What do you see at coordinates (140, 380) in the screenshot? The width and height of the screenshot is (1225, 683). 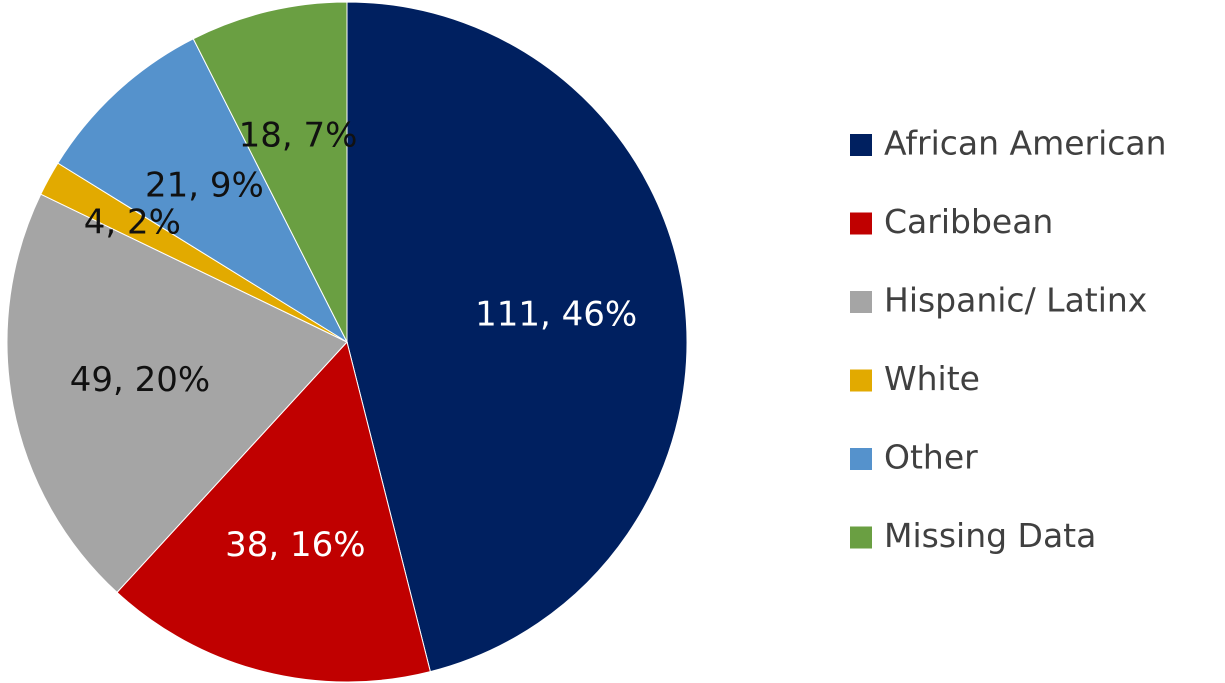 I see `data-label: 49, 20%` at bounding box center [140, 380].